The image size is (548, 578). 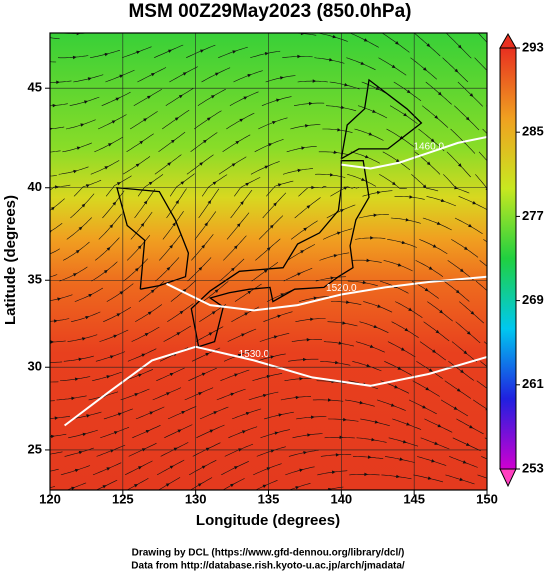 I want to click on contour-line, so click(x=326, y=293).